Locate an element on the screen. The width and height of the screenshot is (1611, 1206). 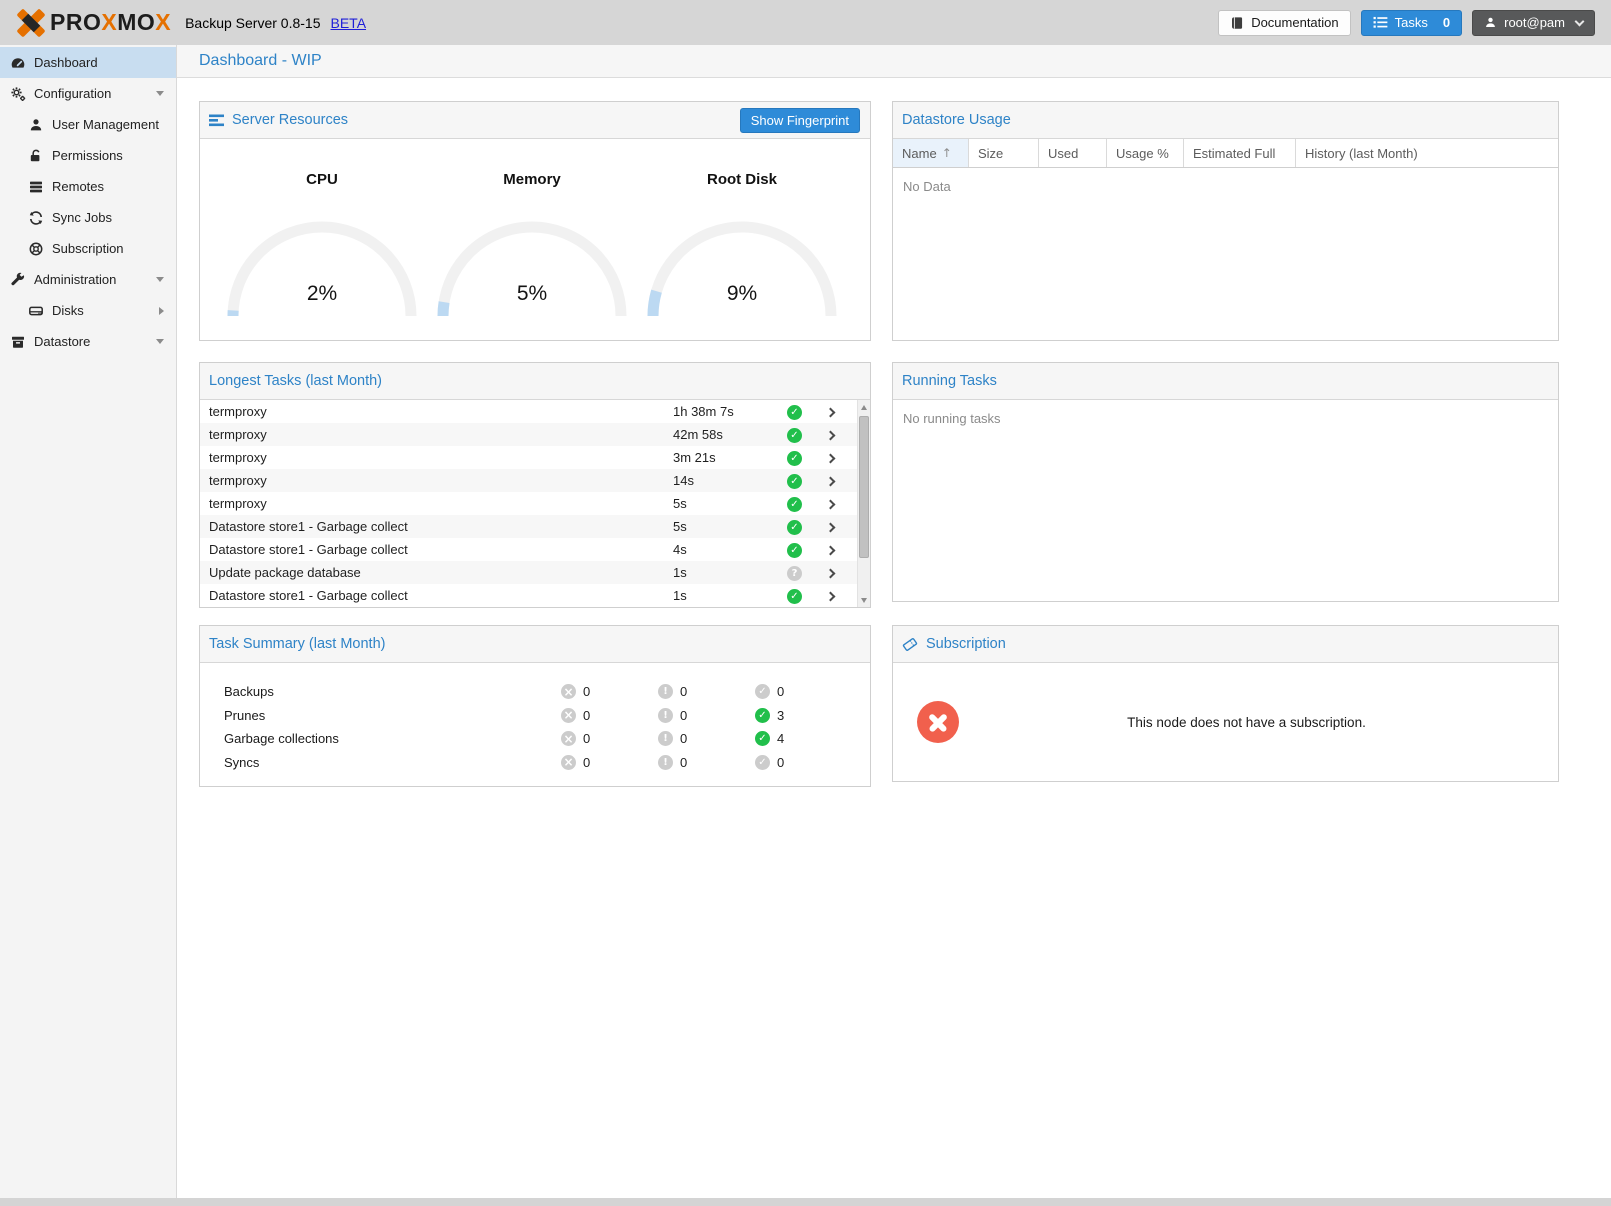
column-header-used: Used is located at coordinates (1073, 153).